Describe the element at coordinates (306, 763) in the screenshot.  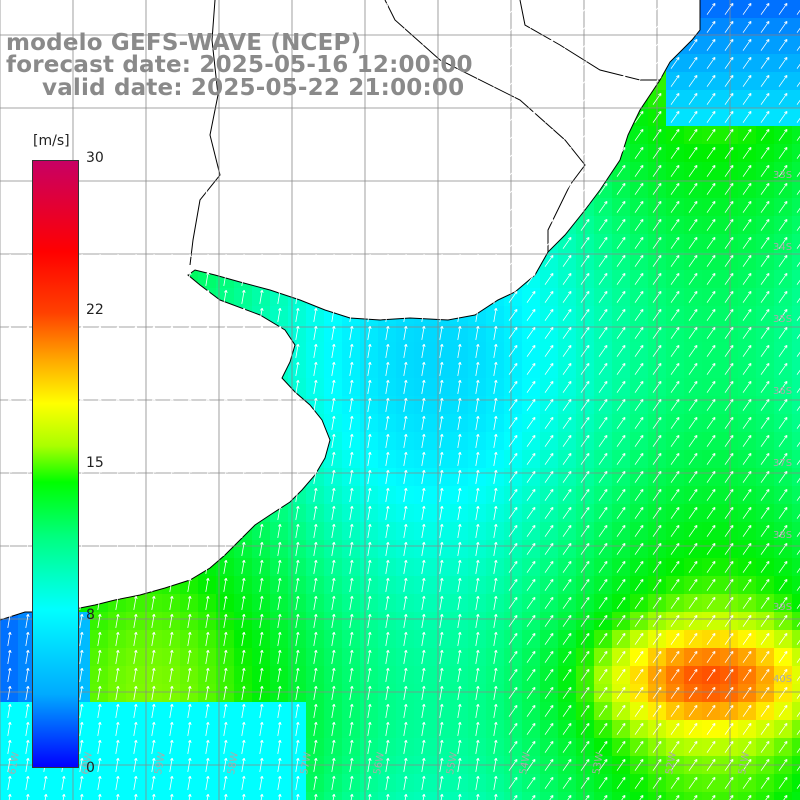
I see `lon-label: 57W` at that location.